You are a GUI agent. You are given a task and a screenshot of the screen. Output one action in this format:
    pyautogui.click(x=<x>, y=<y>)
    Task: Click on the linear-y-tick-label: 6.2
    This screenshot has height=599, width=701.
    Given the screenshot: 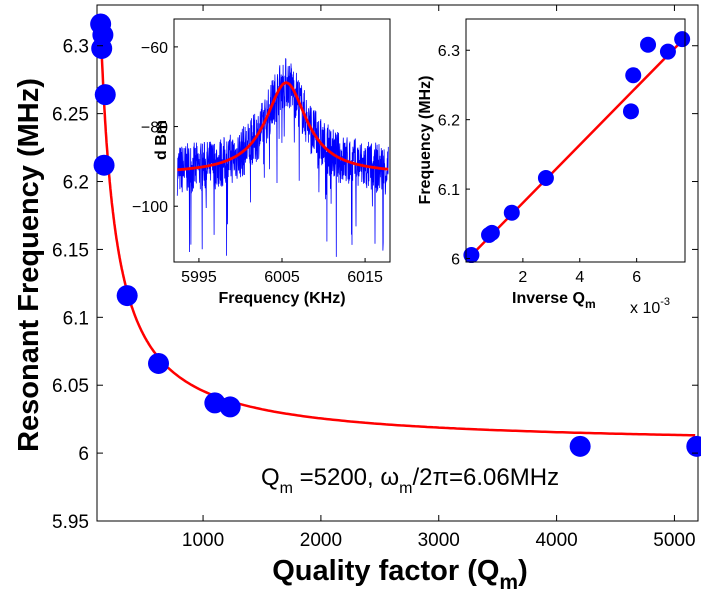 What is the action you would take?
    pyautogui.click(x=449, y=121)
    